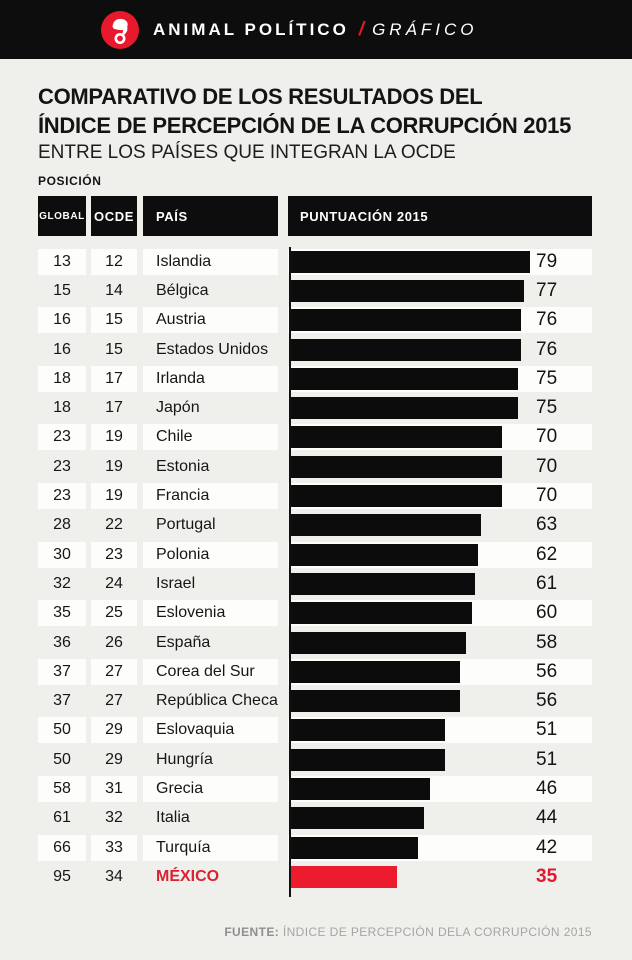  Describe the element at coordinates (62, 759) in the screenshot. I see `global-rank-cell: 50` at that location.